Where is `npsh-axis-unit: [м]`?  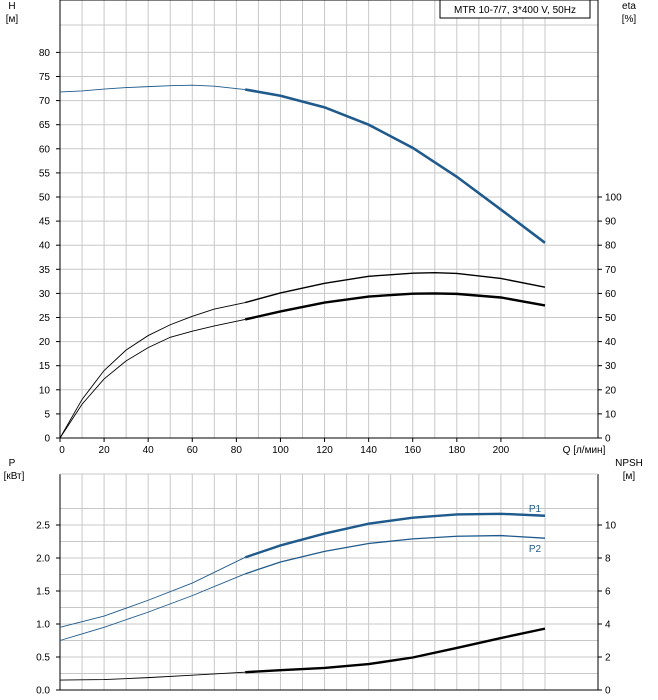
npsh-axis-unit: [м] is located at coordinates (629, 476).